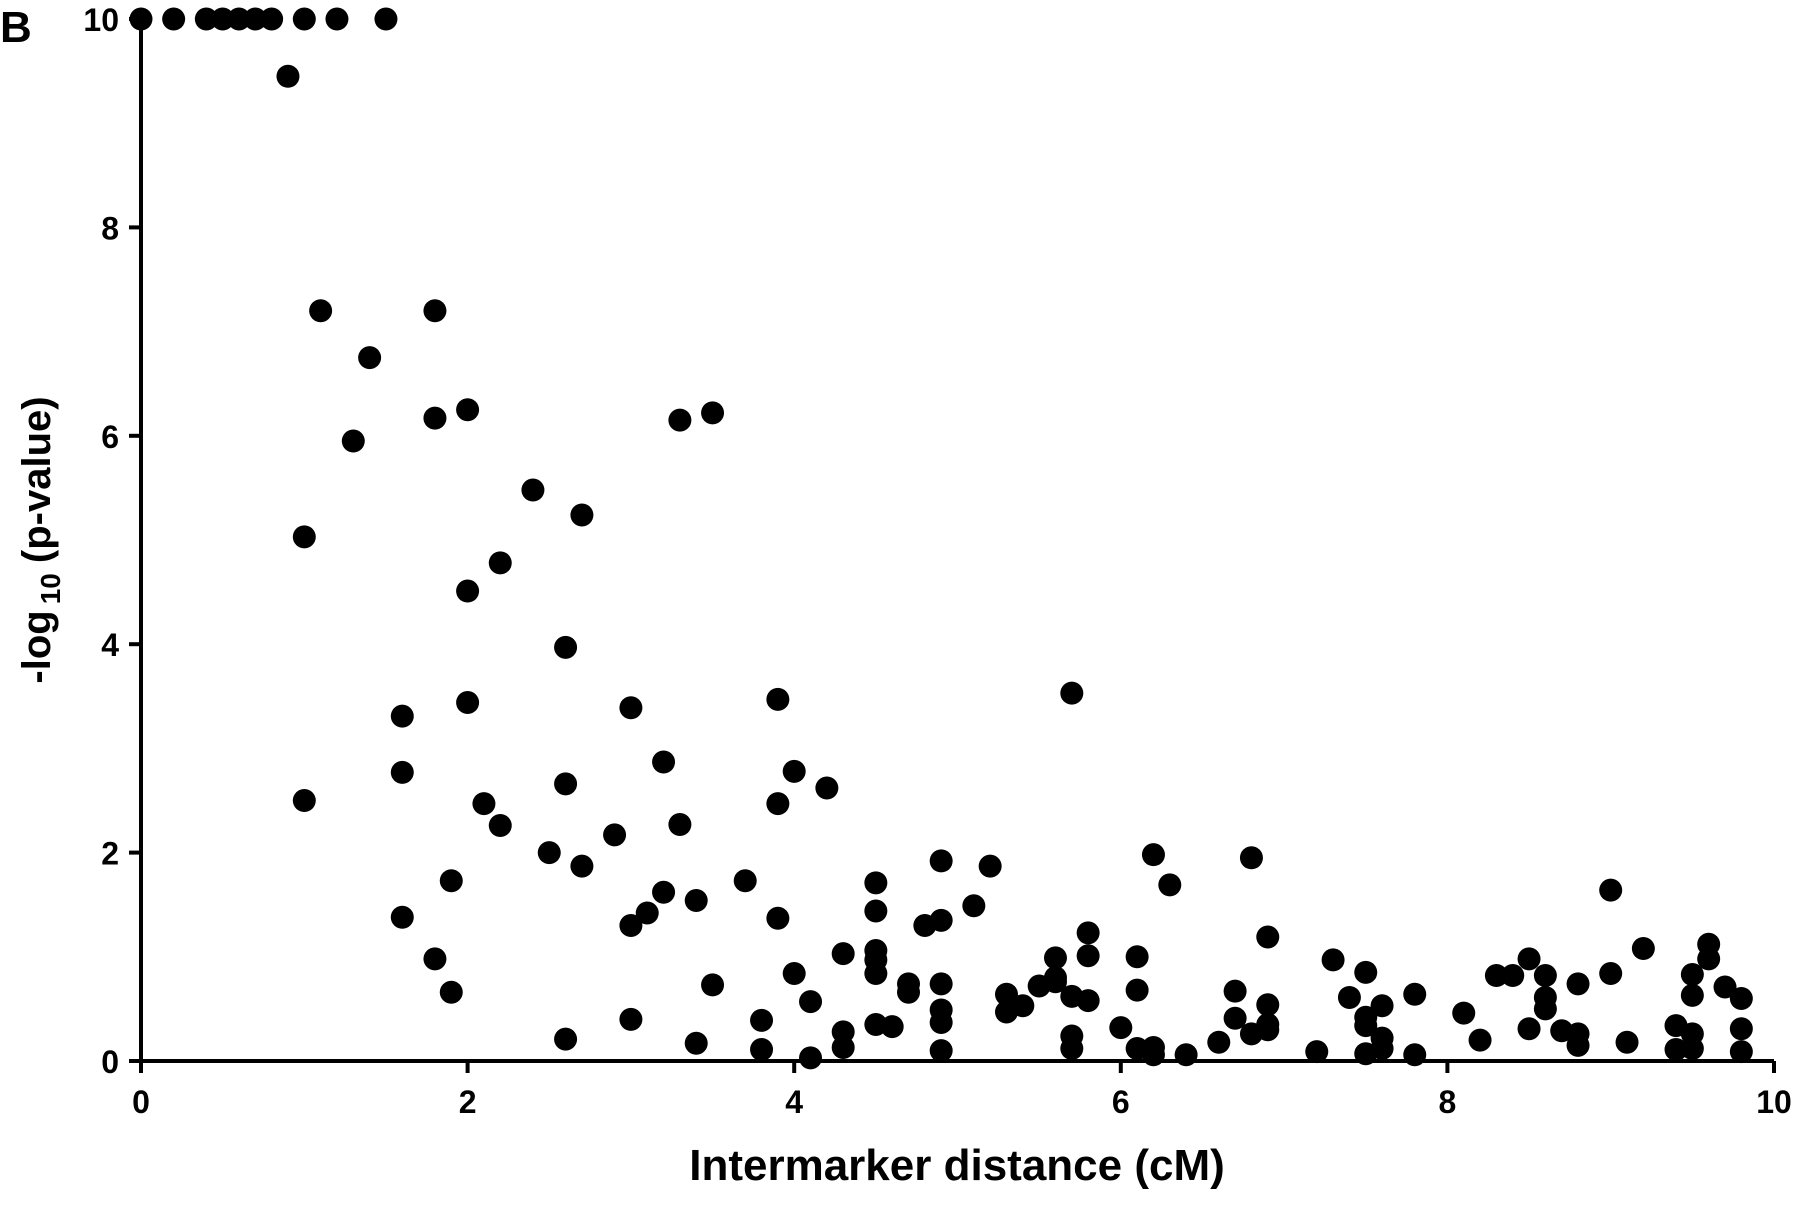 The height and width of the screenshot is (1206, 1800). What do you see at coordinates (1448, 1102) in the screenshot?
I see `x-tick-label: 8` at bounding box center [1448, 1102].